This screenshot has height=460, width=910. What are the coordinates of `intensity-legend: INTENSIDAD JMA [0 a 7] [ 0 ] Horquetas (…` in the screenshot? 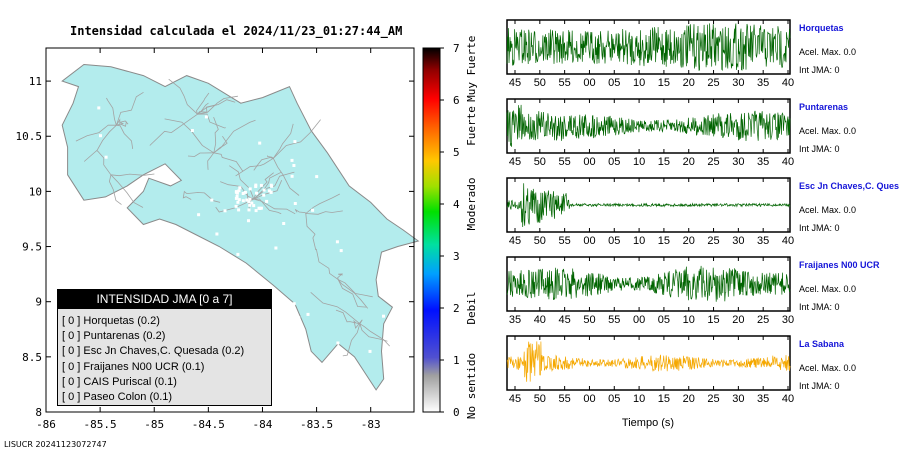 It's located at (164, 347).